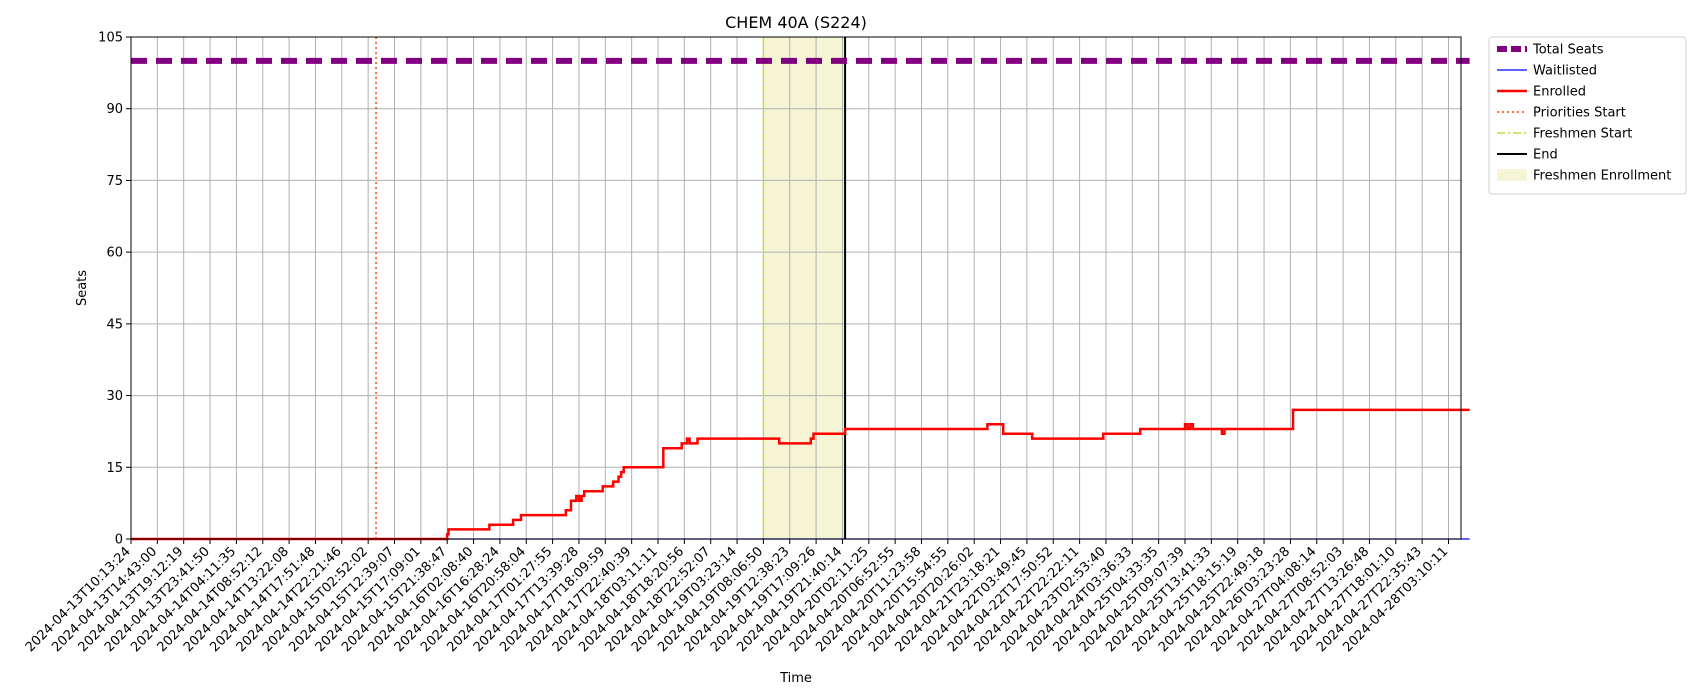 The width and height of the screenshot is (1700, 700). I want to click on y-axis-title: Seats, so click(82, 288).